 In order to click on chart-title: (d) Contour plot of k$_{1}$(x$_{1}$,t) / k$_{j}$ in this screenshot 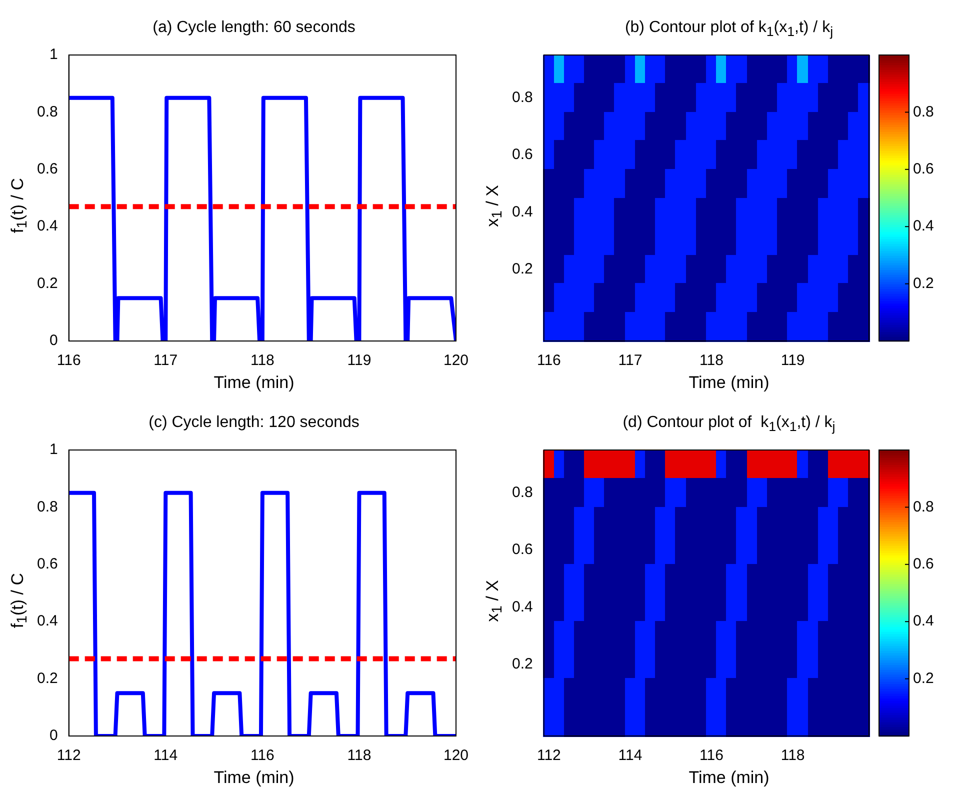, I will do `click(729, 425)`.